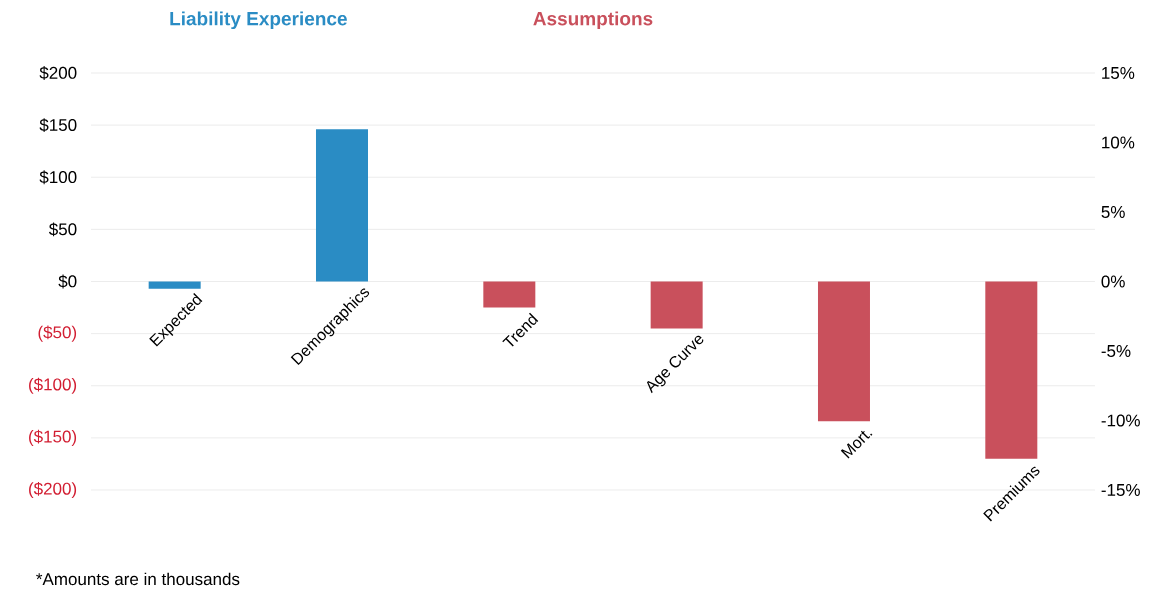  What do you see at coordinates (53, 385) in the screenshot?
I see `y-tick-label: ($100)` at bounding box center [53, 385].